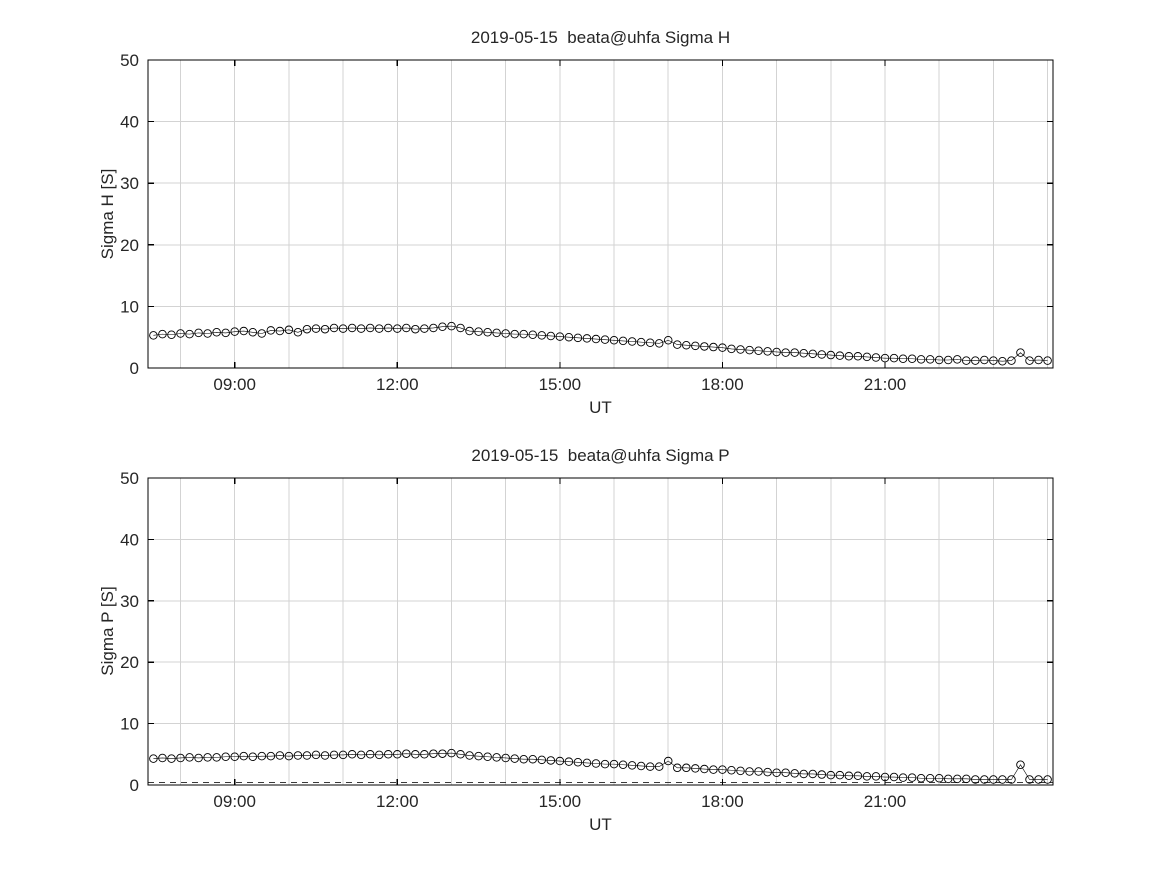  Describe the element at coordinates (129, 478) in the screenshot. I see `yticklab: 50` at that location.